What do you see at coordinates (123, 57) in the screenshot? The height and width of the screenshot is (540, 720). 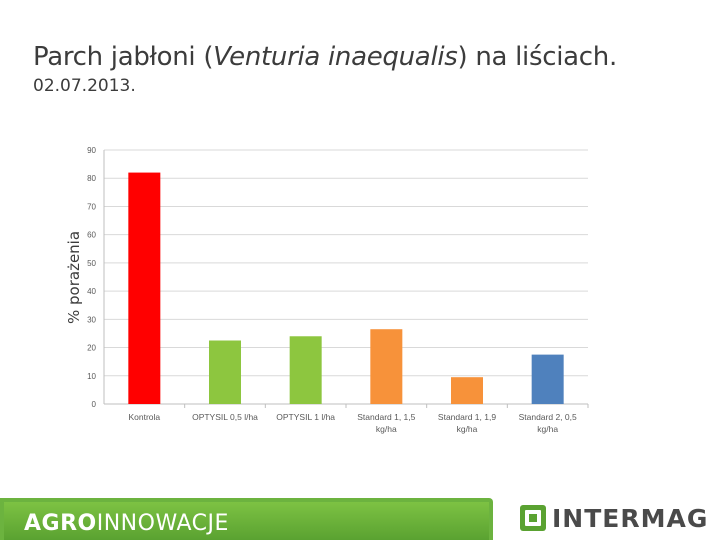 I see `title-pre: Parch jabłoni (` at bounding box center [123, 57].